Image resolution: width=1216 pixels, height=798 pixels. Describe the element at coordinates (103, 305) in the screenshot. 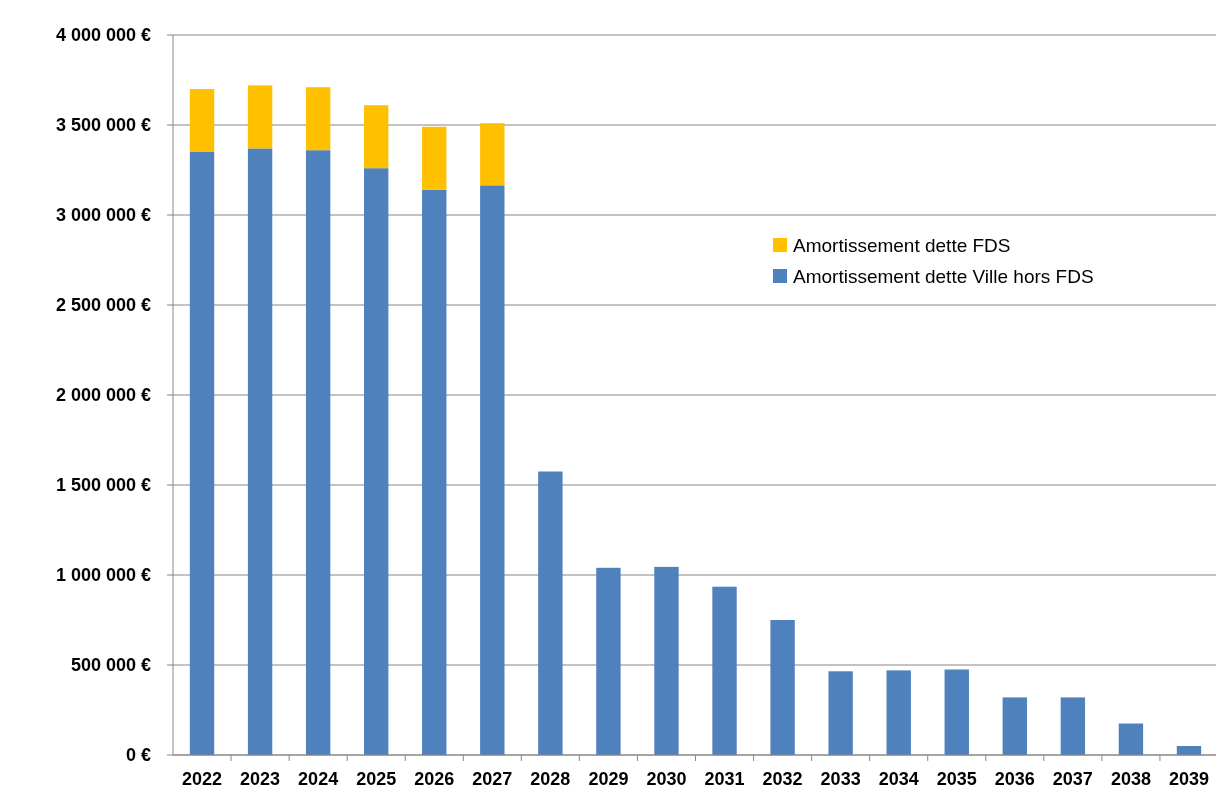

I see `y-tick-label: 2 500 000 €` at that location.